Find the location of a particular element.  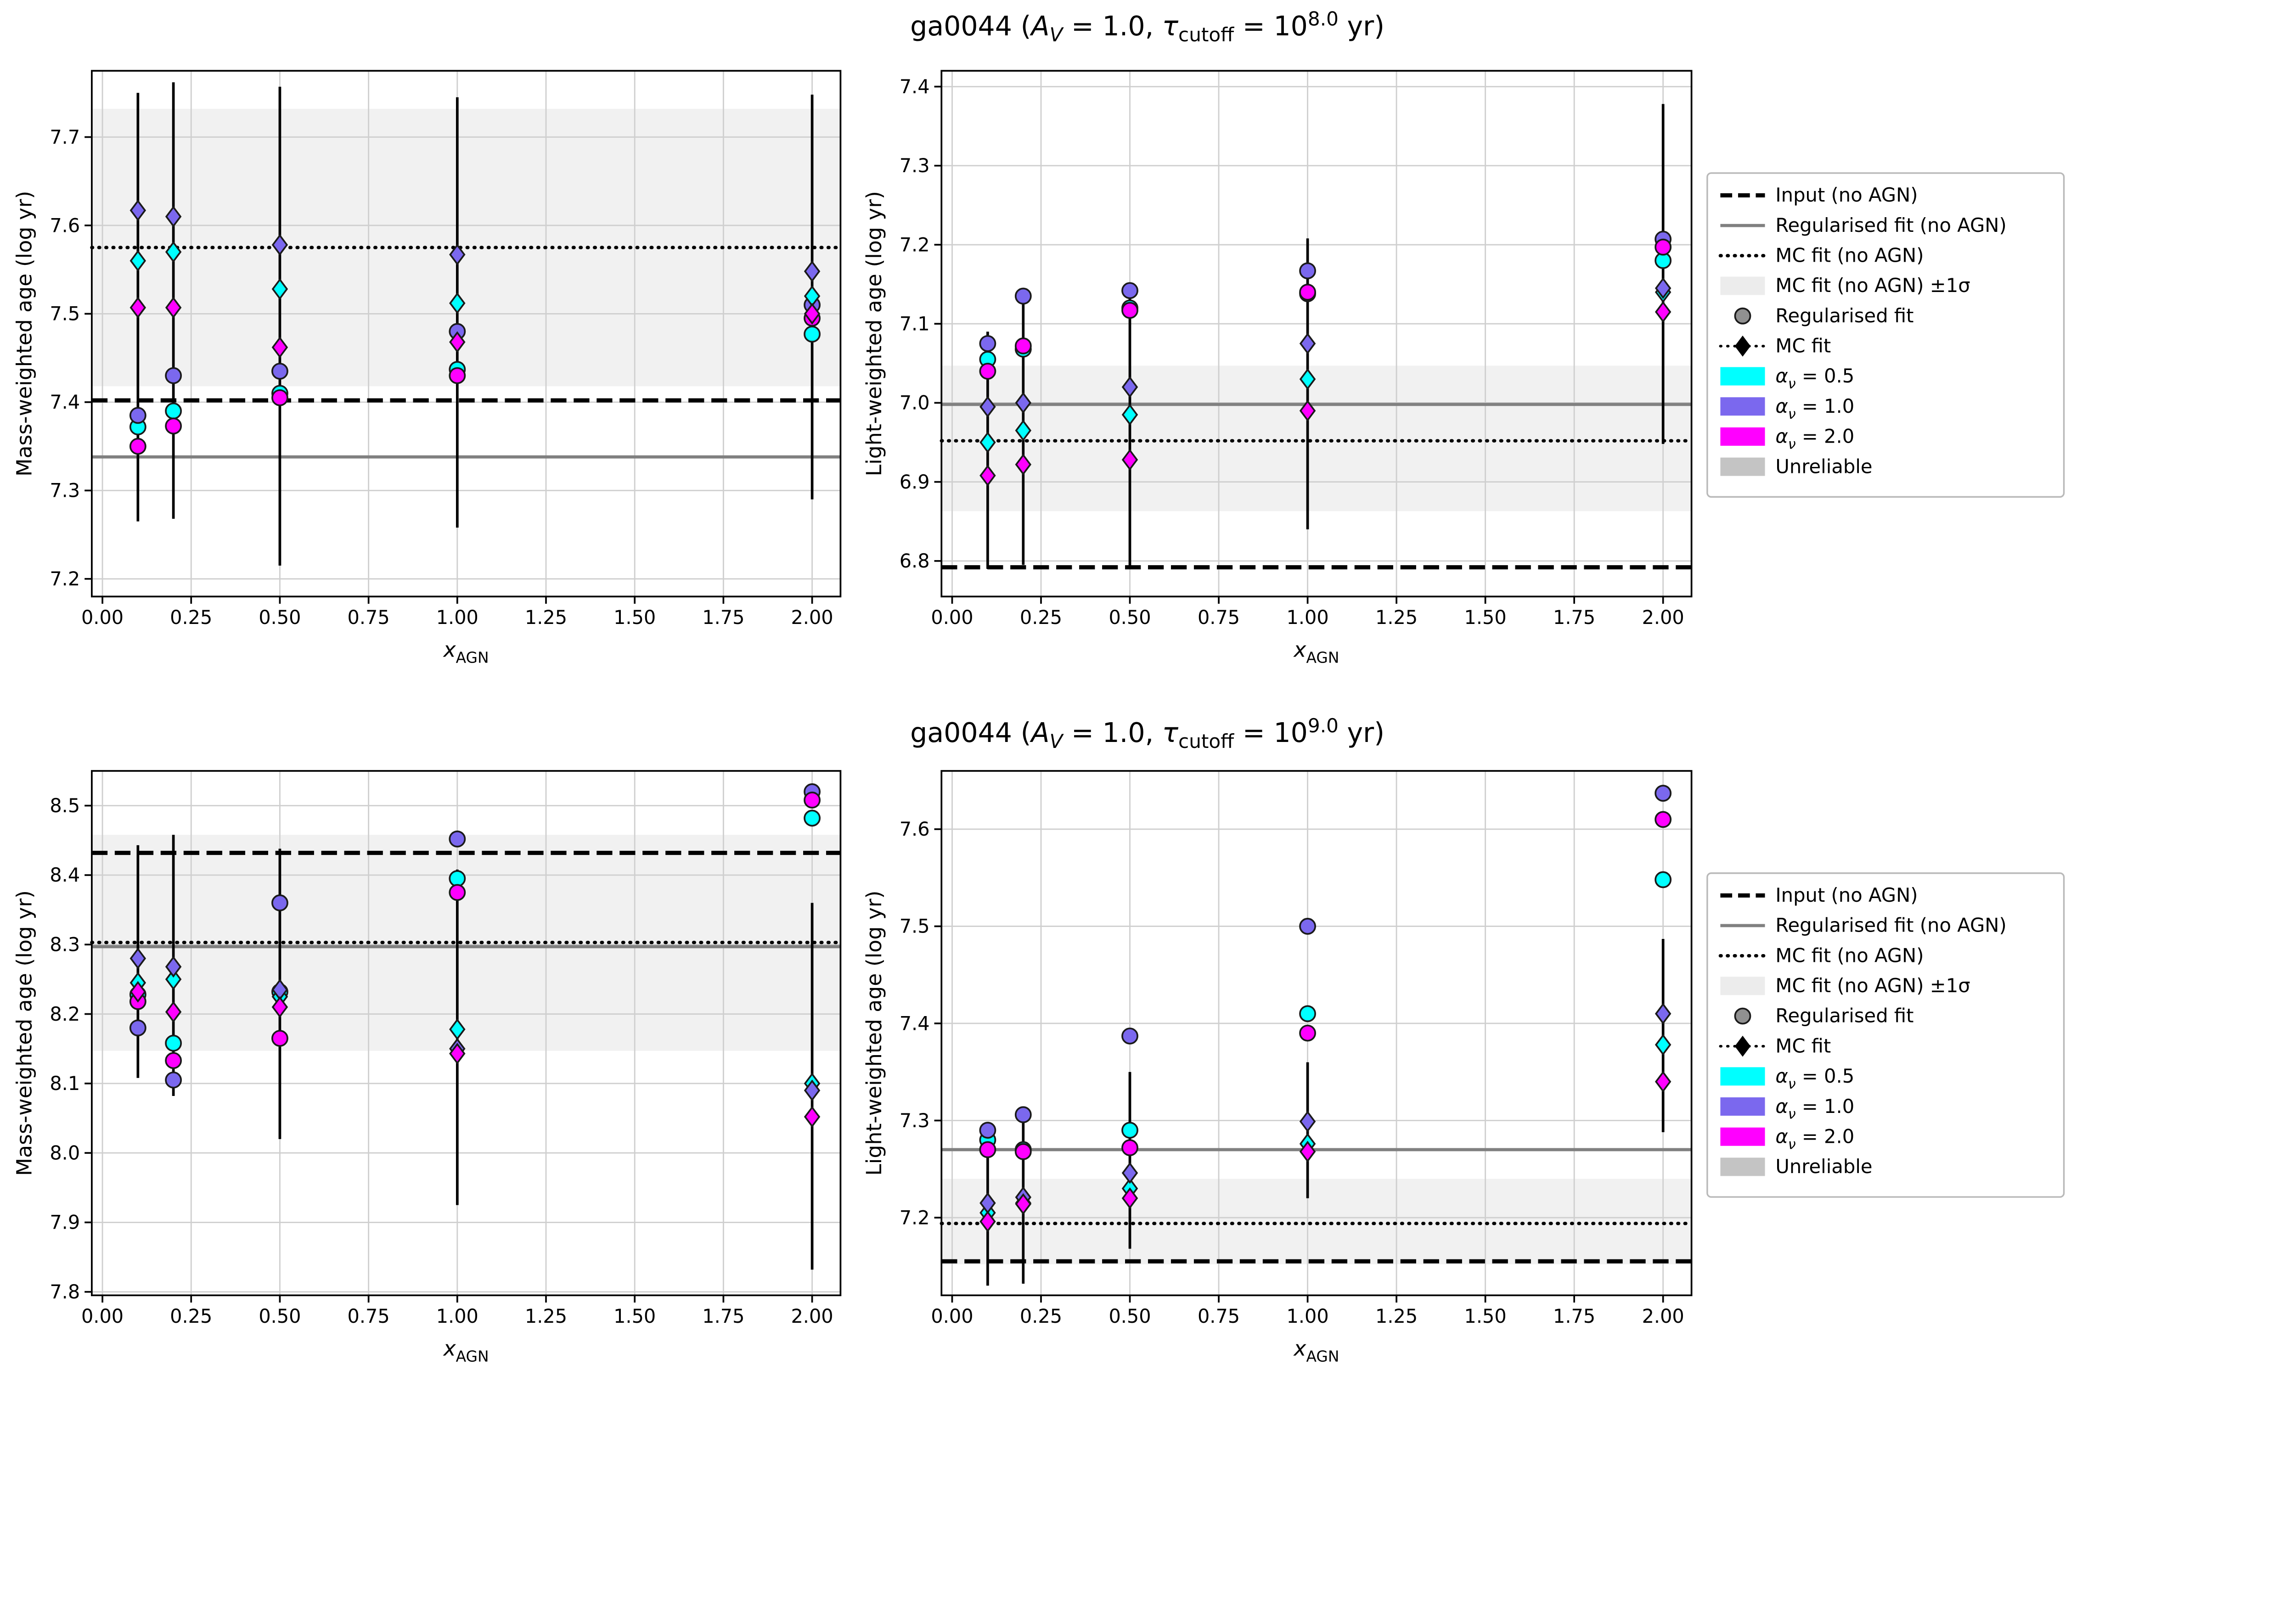

legend-item-patch-blue: αν = 1.0 is located at coordinates (1787, 408).